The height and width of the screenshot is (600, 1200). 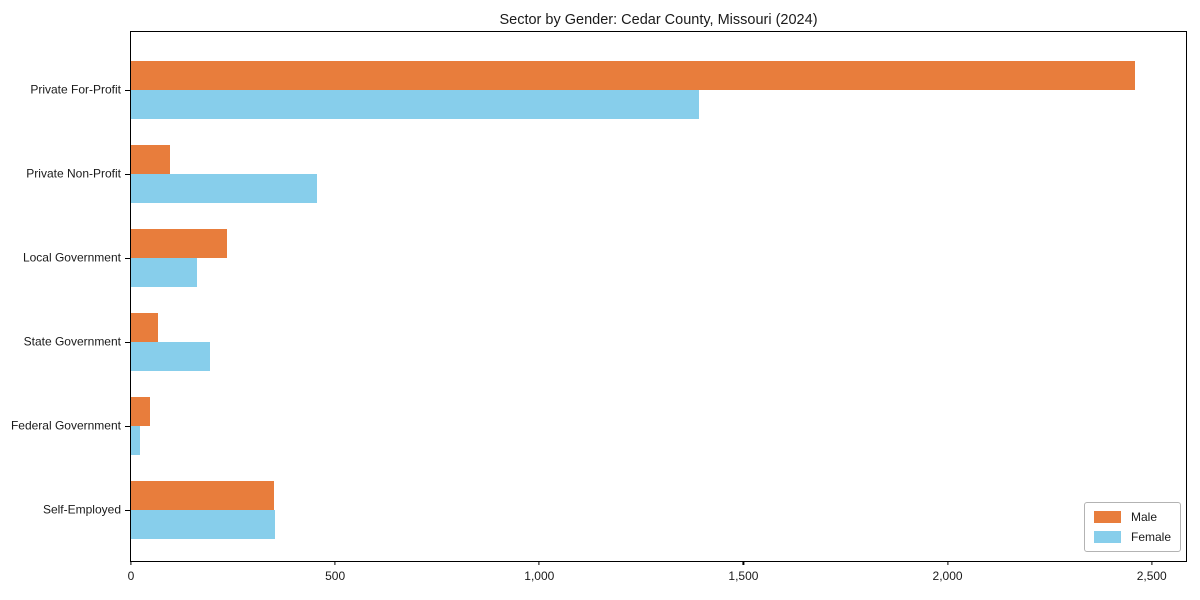 I want to click on y-tick-federal-government, so click(x=127, y=427).